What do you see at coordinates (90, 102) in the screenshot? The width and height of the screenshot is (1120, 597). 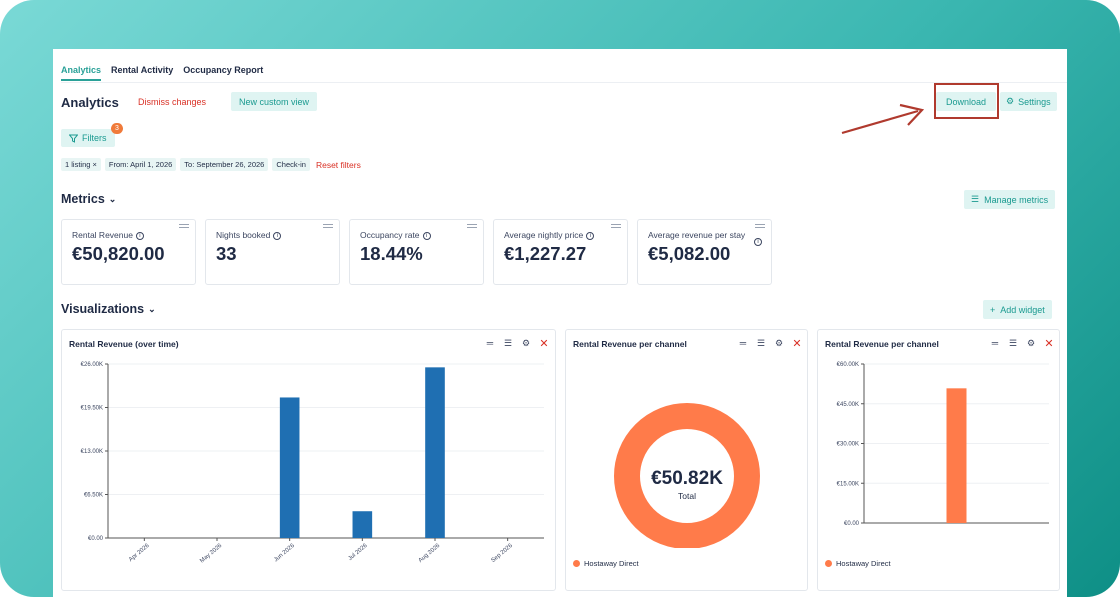 I see `page-title: Analytics` at bounding box center [90, 102].